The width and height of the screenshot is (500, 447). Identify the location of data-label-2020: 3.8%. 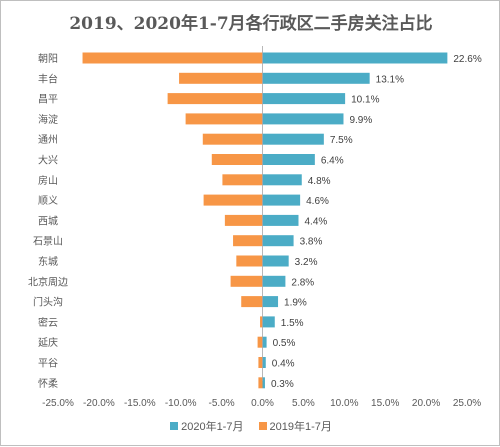
(311, 242).